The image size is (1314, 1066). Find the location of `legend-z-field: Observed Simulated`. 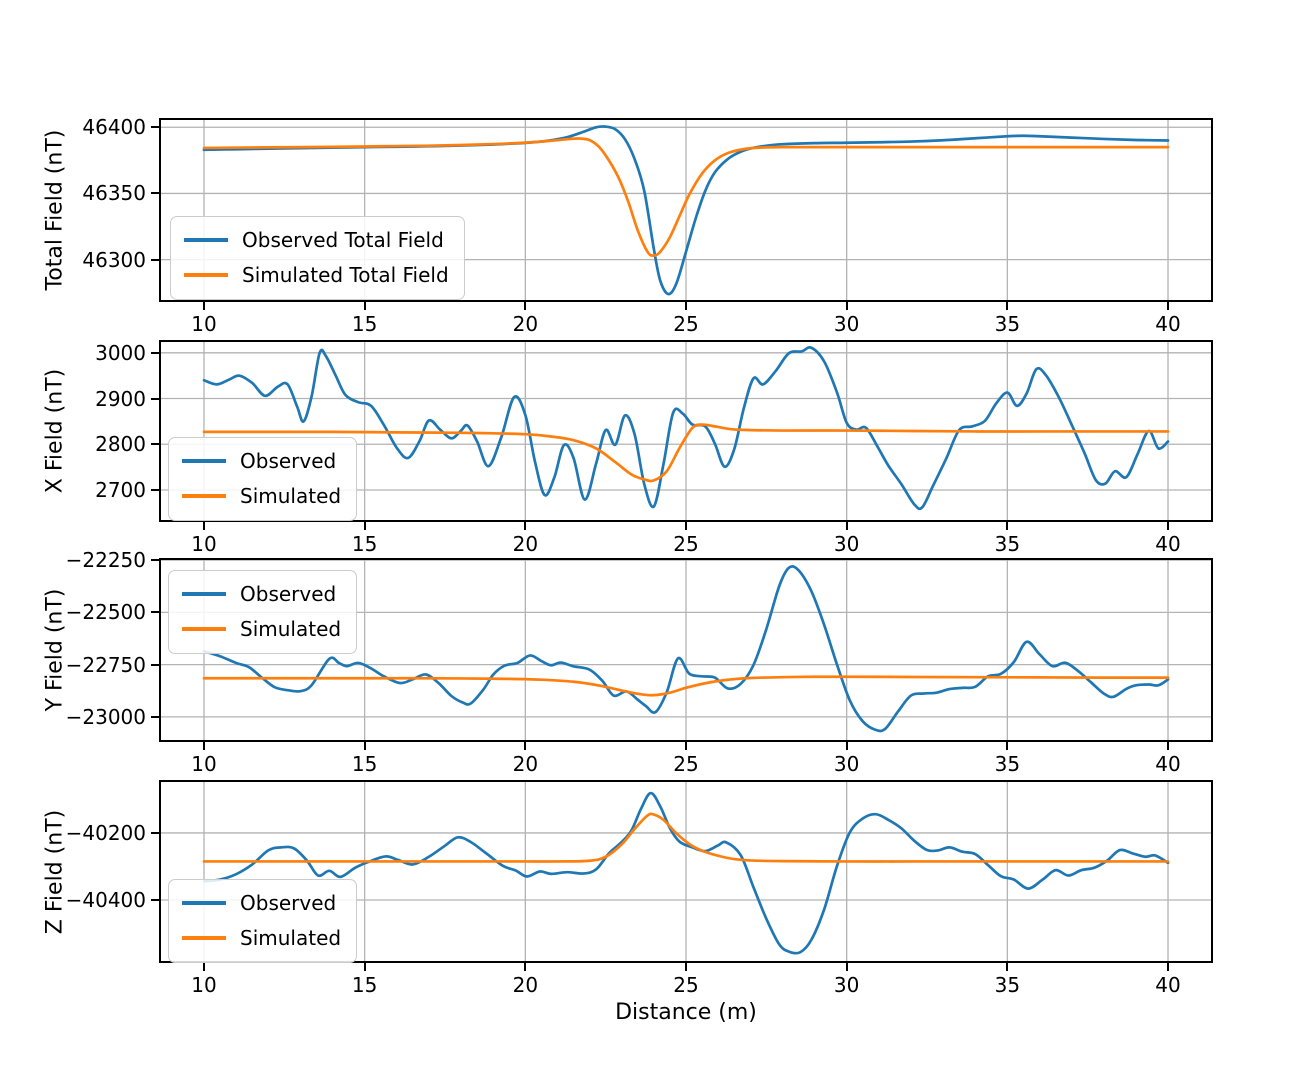

legend-z-field: Observed Simulated is located at coordinates (263, 921).